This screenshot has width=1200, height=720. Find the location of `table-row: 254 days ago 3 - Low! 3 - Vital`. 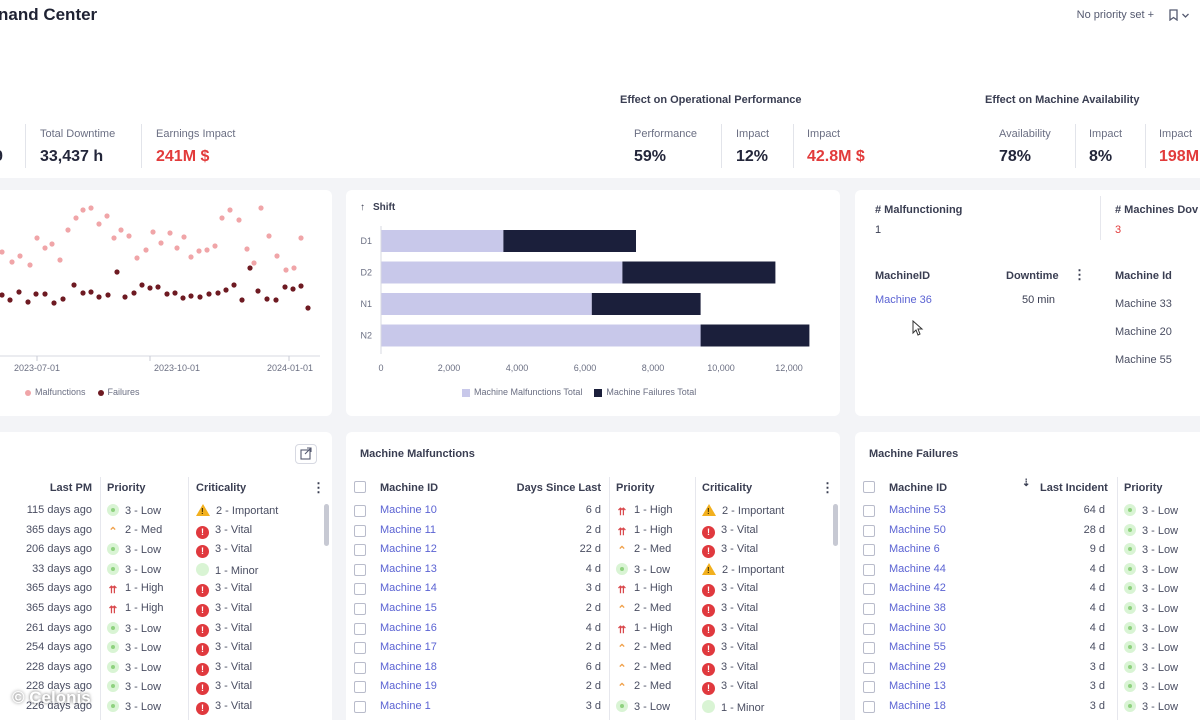

table-row: 254 days ago 3 - Low! 3 - Vital is located at coordinates (166, 648).